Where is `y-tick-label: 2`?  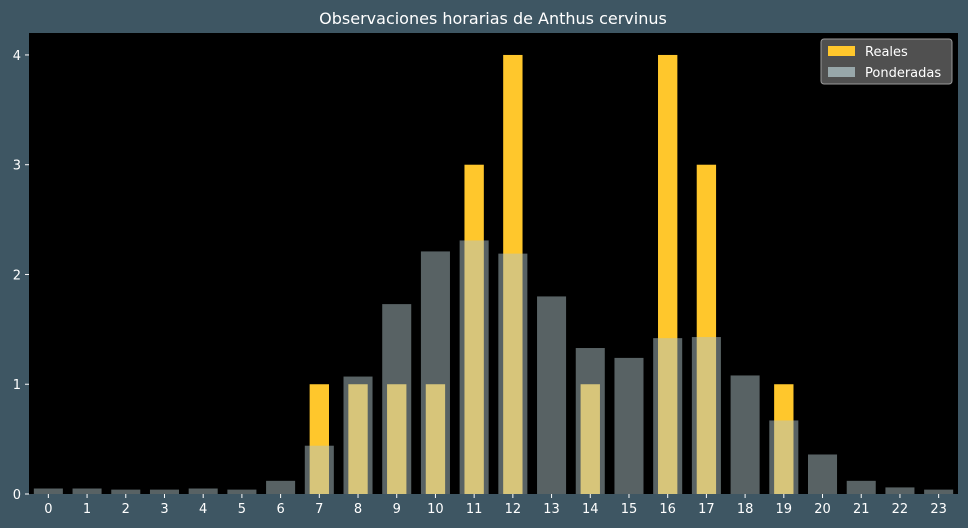 y-tick-label: 2 is located at coordinates (17, 275).